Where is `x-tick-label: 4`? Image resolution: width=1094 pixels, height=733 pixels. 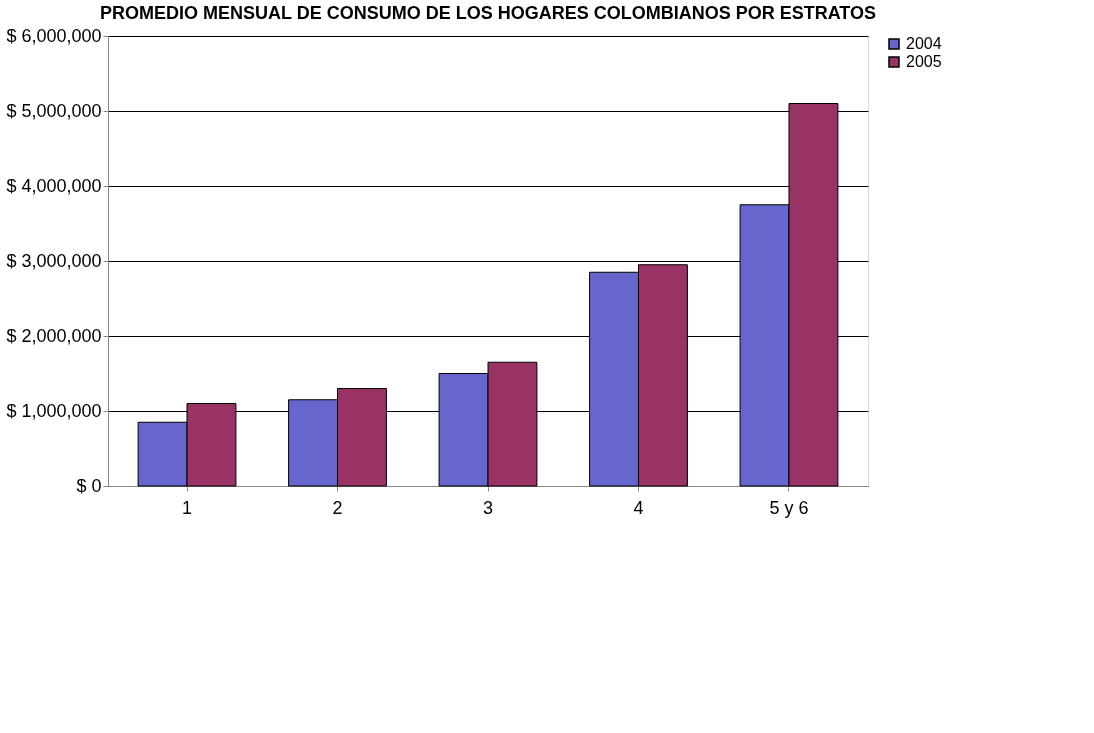
x-tick-label: 4 is located at coordinates (638, 507).